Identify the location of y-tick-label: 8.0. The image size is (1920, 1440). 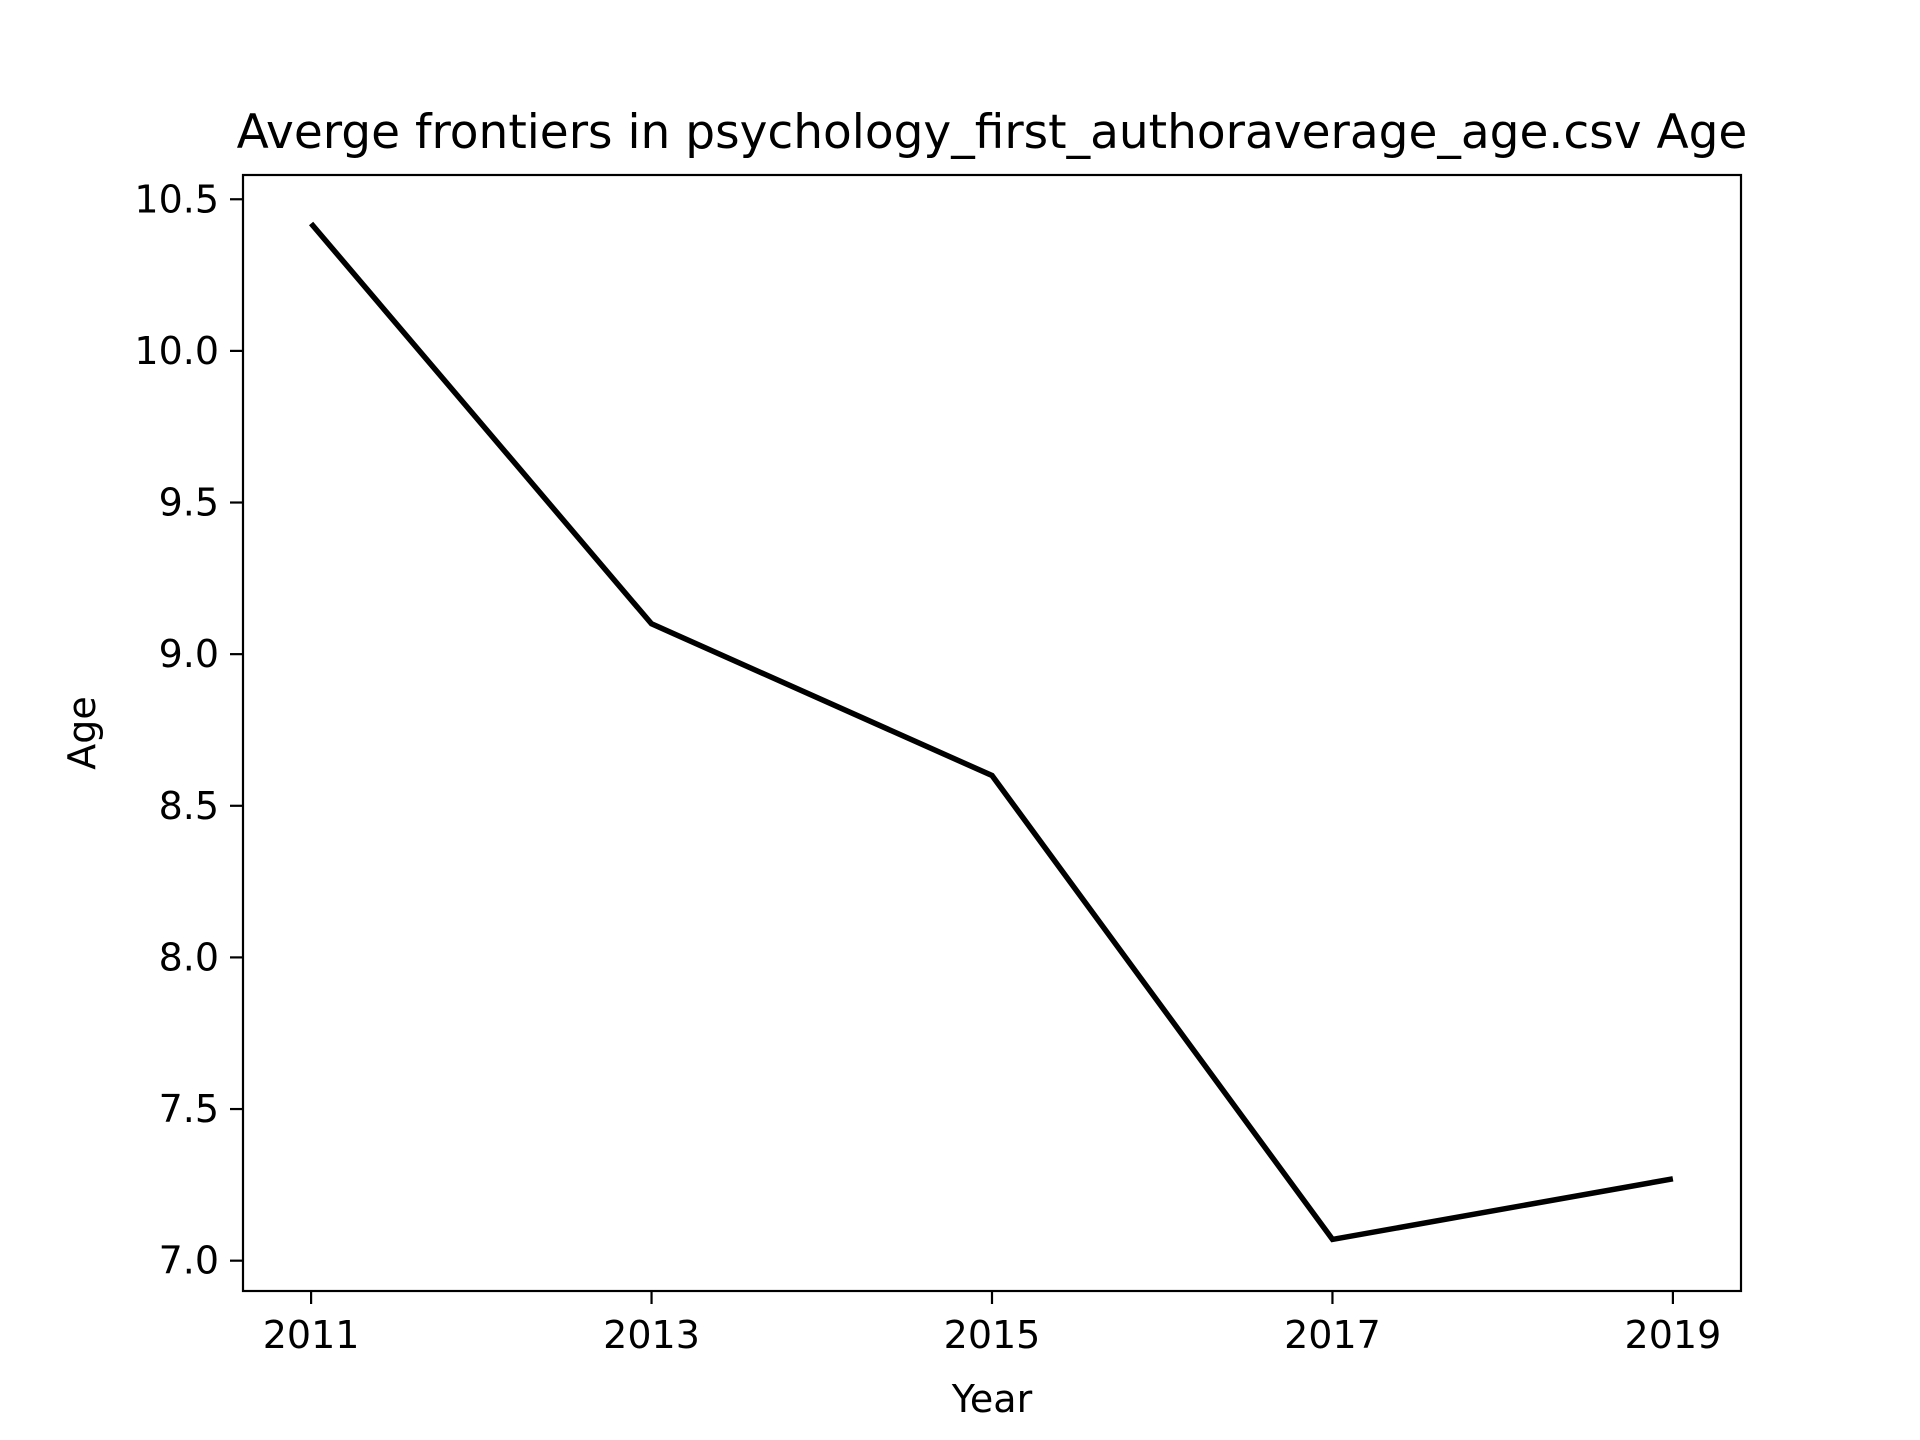
(189, 957).